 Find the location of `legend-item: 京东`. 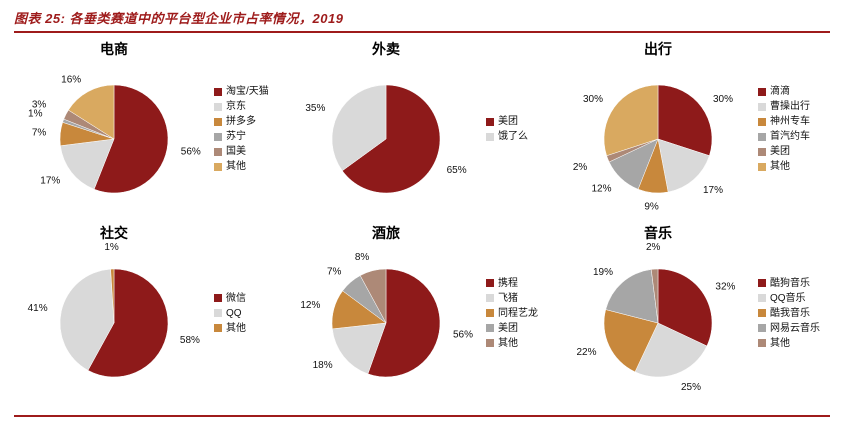

legend-item: 京东 is located at coordinates (241, 106).